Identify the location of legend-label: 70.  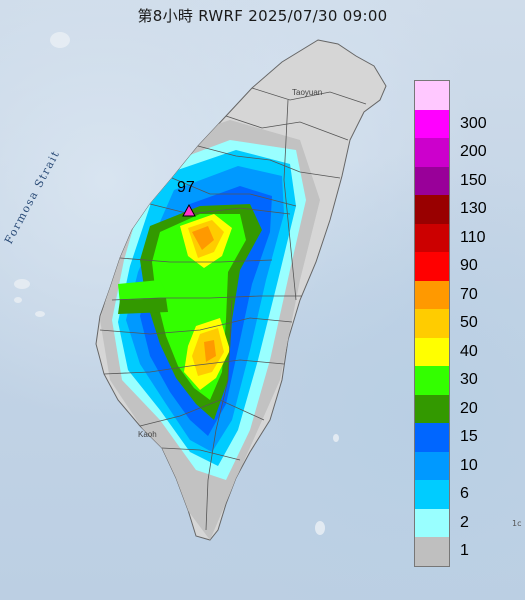
(469, 294).